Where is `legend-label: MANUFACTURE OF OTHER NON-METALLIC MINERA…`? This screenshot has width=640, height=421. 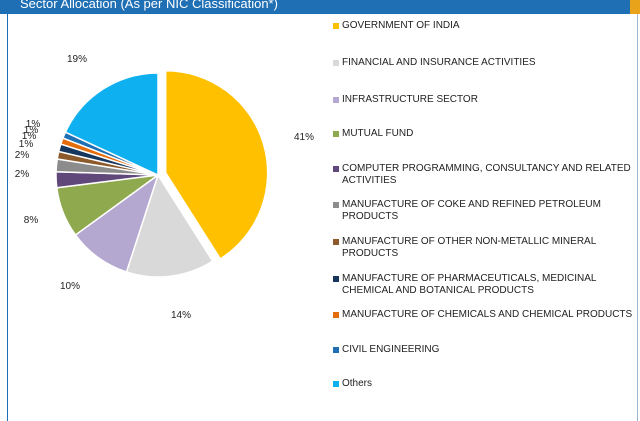 legend-label: MANUFACTURE OF OTHER NON-METALLIC MINERA… is located at coordinates (469, 247).